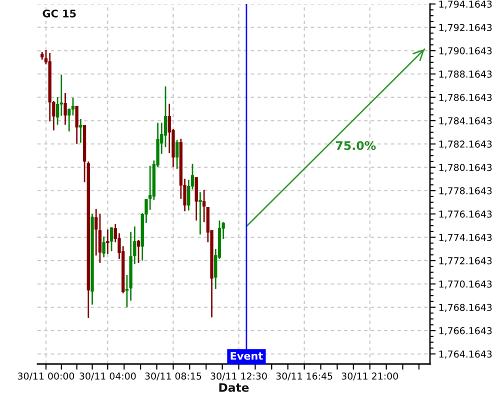  I want to click on y-tick-label: 1,786.1643, so click(465, 98).